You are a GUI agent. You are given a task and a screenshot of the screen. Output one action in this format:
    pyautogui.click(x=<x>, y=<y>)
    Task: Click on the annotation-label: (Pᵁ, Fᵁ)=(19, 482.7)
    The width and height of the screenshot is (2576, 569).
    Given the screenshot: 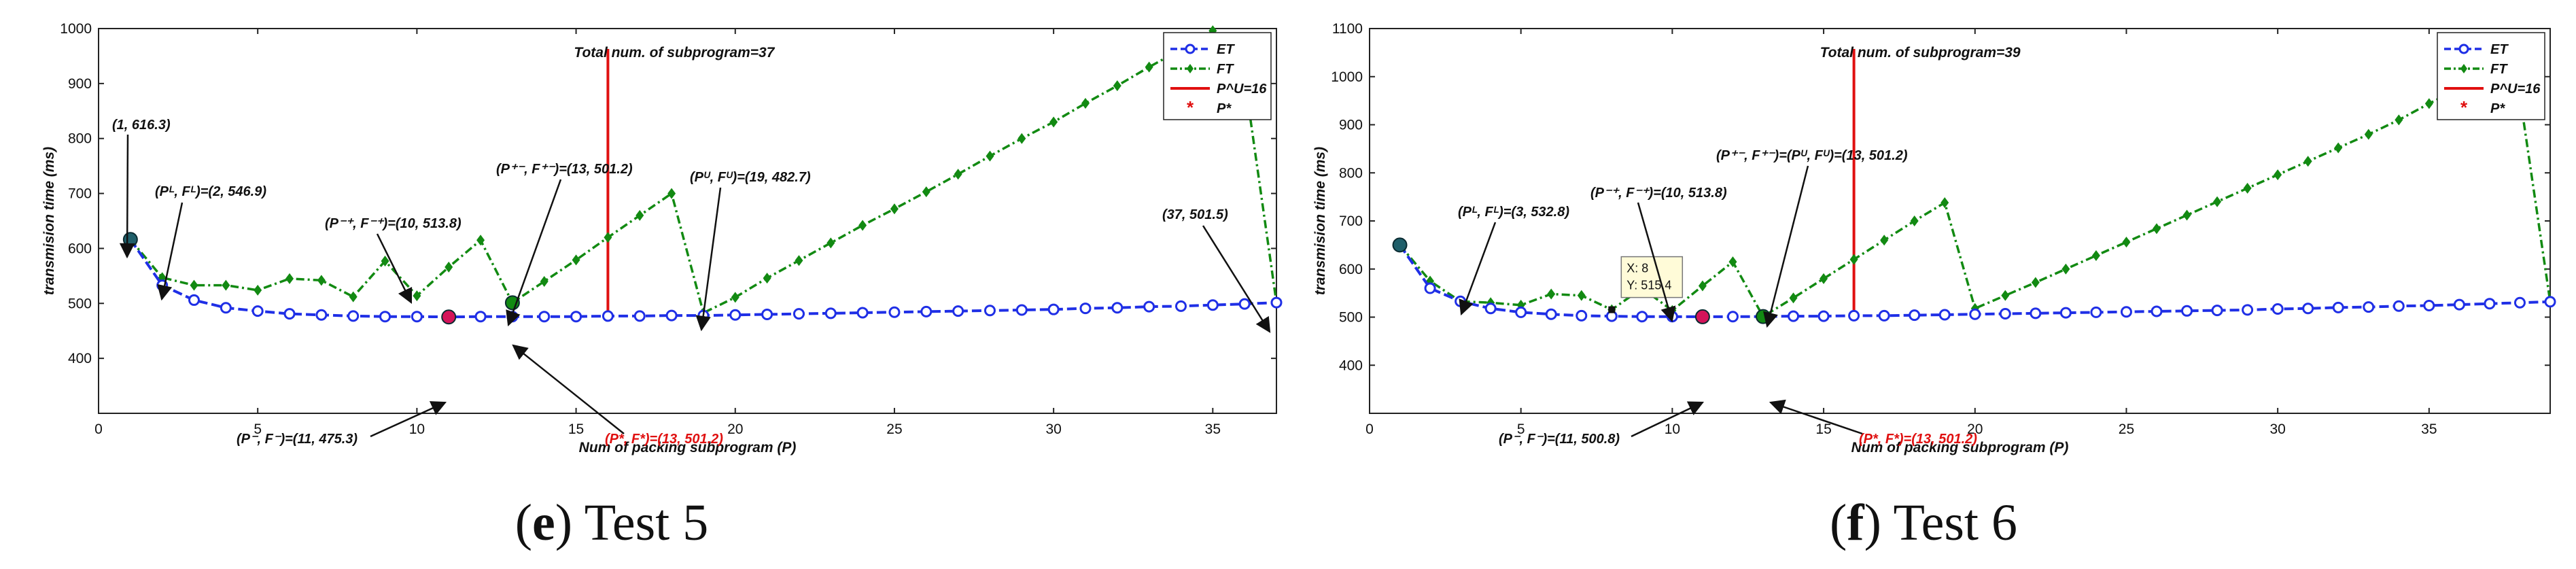 What is the action you would take?
    pyautogui.click(x=750, y=177)
    